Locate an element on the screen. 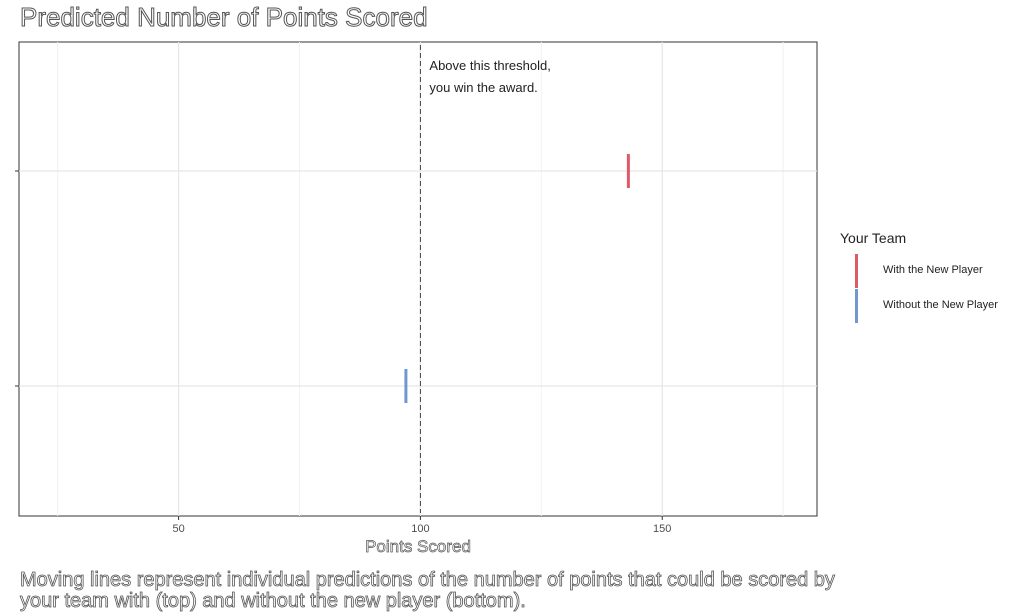  marks-layer is located at coordinates (517, 278).